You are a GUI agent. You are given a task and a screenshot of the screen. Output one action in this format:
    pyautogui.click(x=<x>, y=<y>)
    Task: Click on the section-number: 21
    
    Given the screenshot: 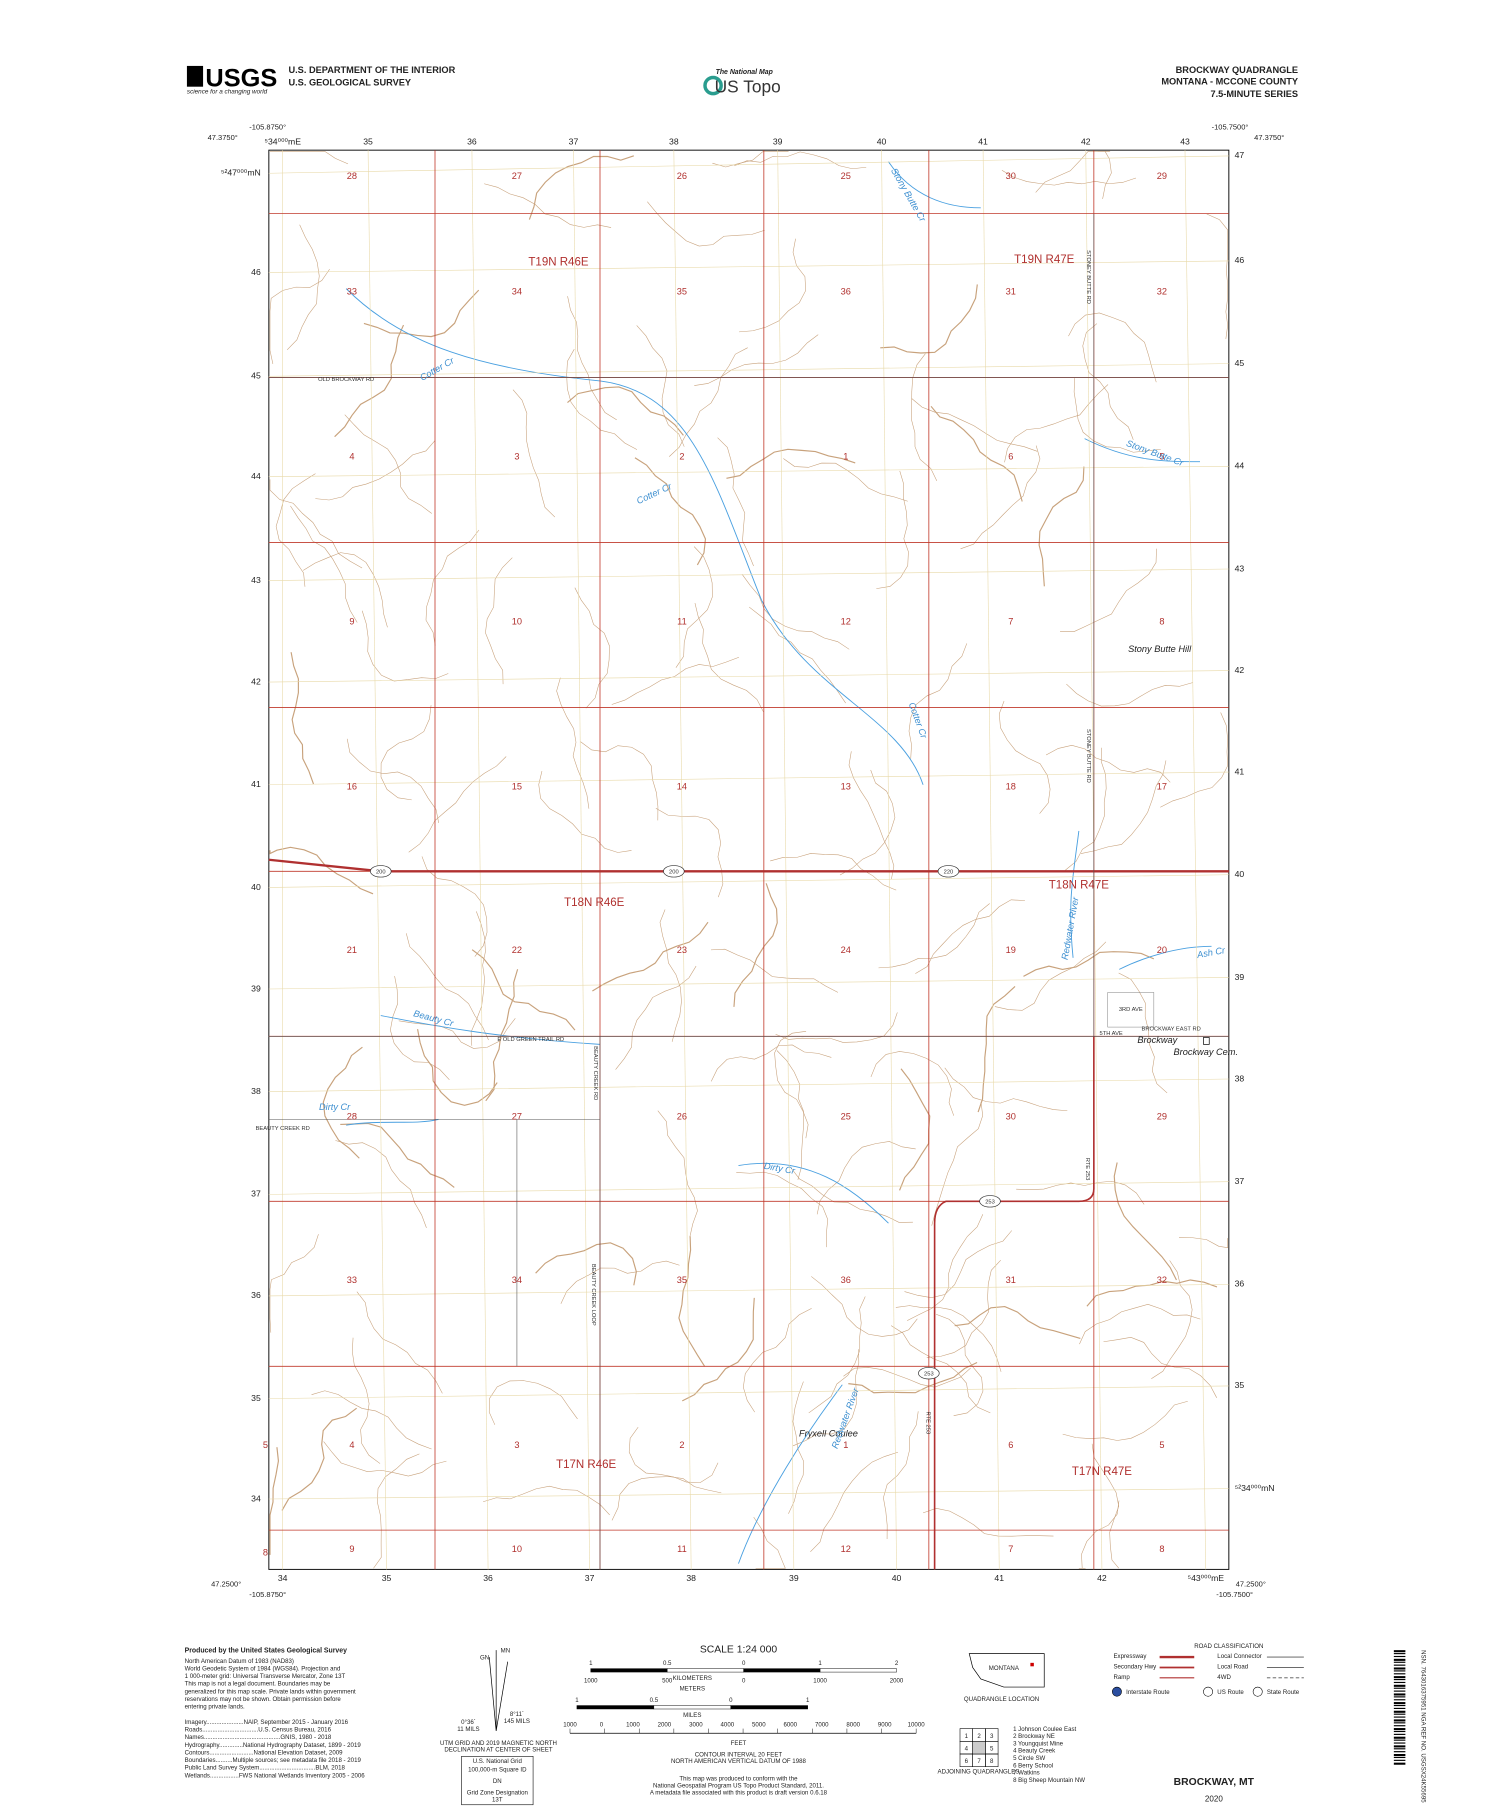 What is the action you would take?
    pyautogui.click(x=352, y=950)
    